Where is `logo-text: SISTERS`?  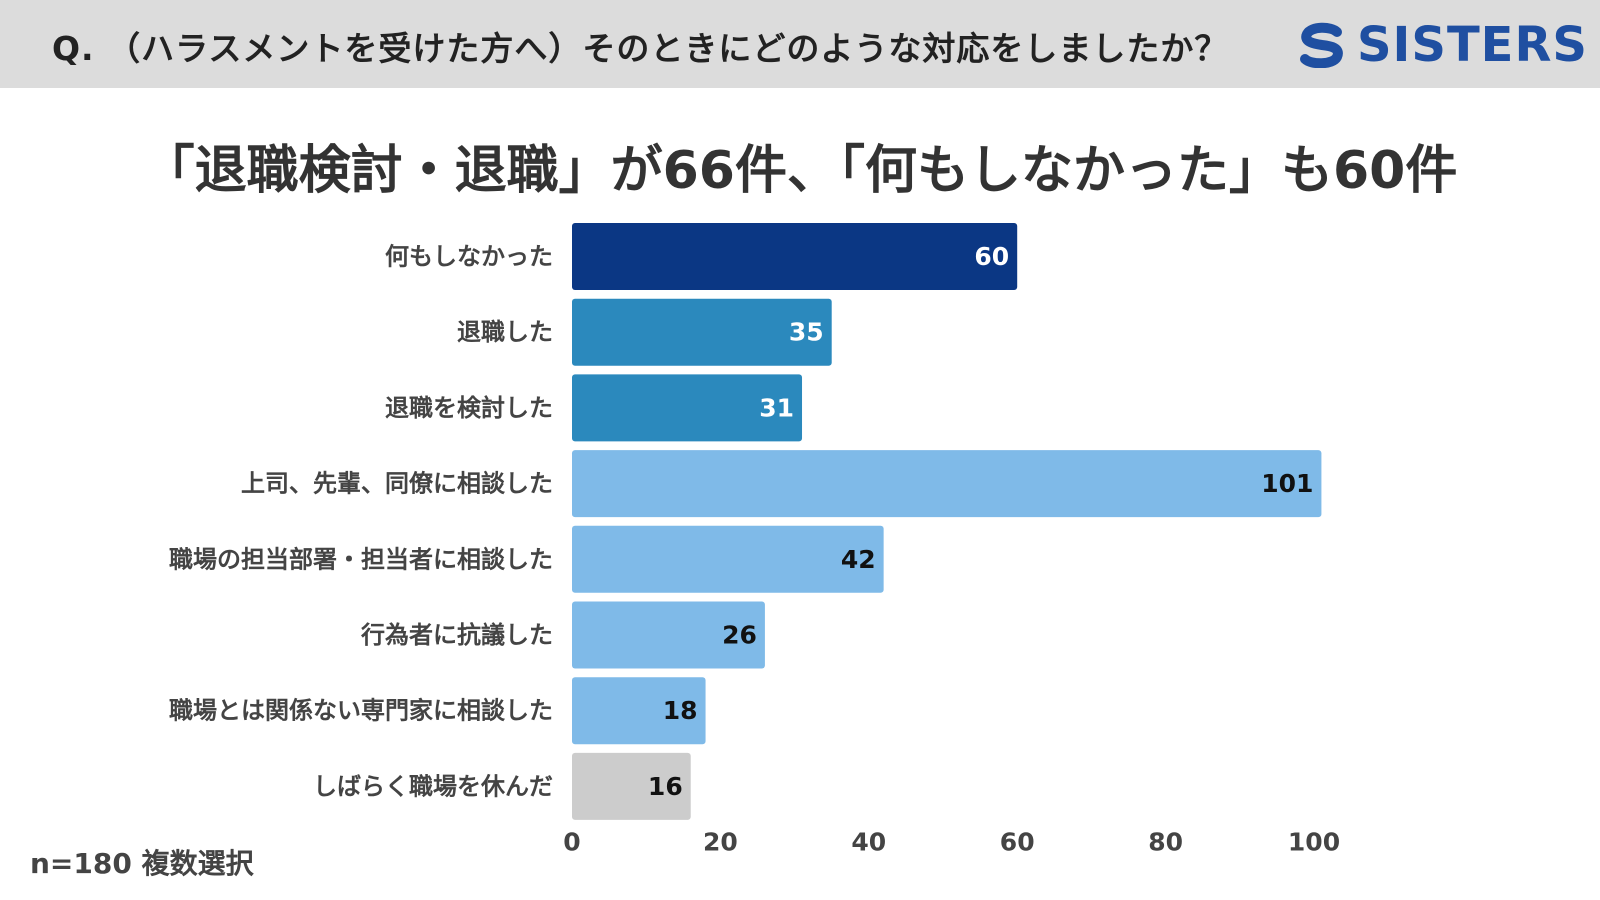
logo-text: SISTERS is located at coordinates (1472, 45).